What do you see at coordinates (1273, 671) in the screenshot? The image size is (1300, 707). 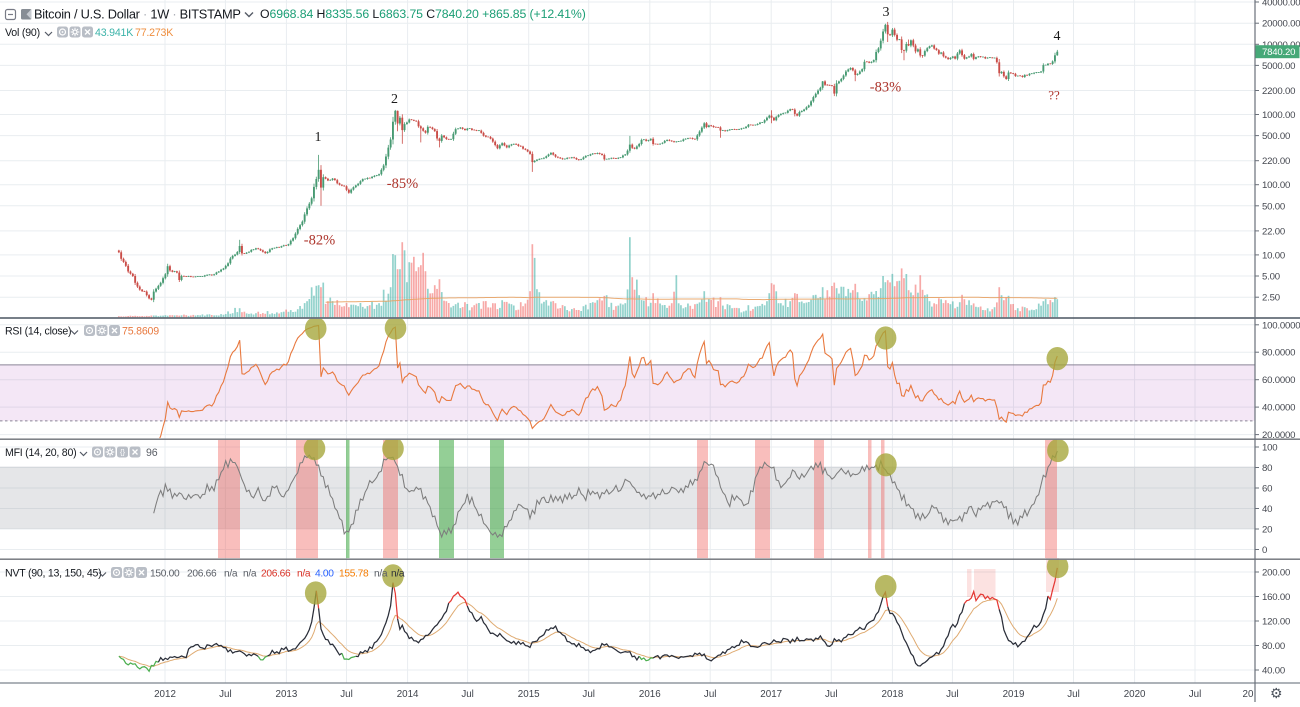 I see `svg-text: 40.00` at bounding box center [1273, 671].